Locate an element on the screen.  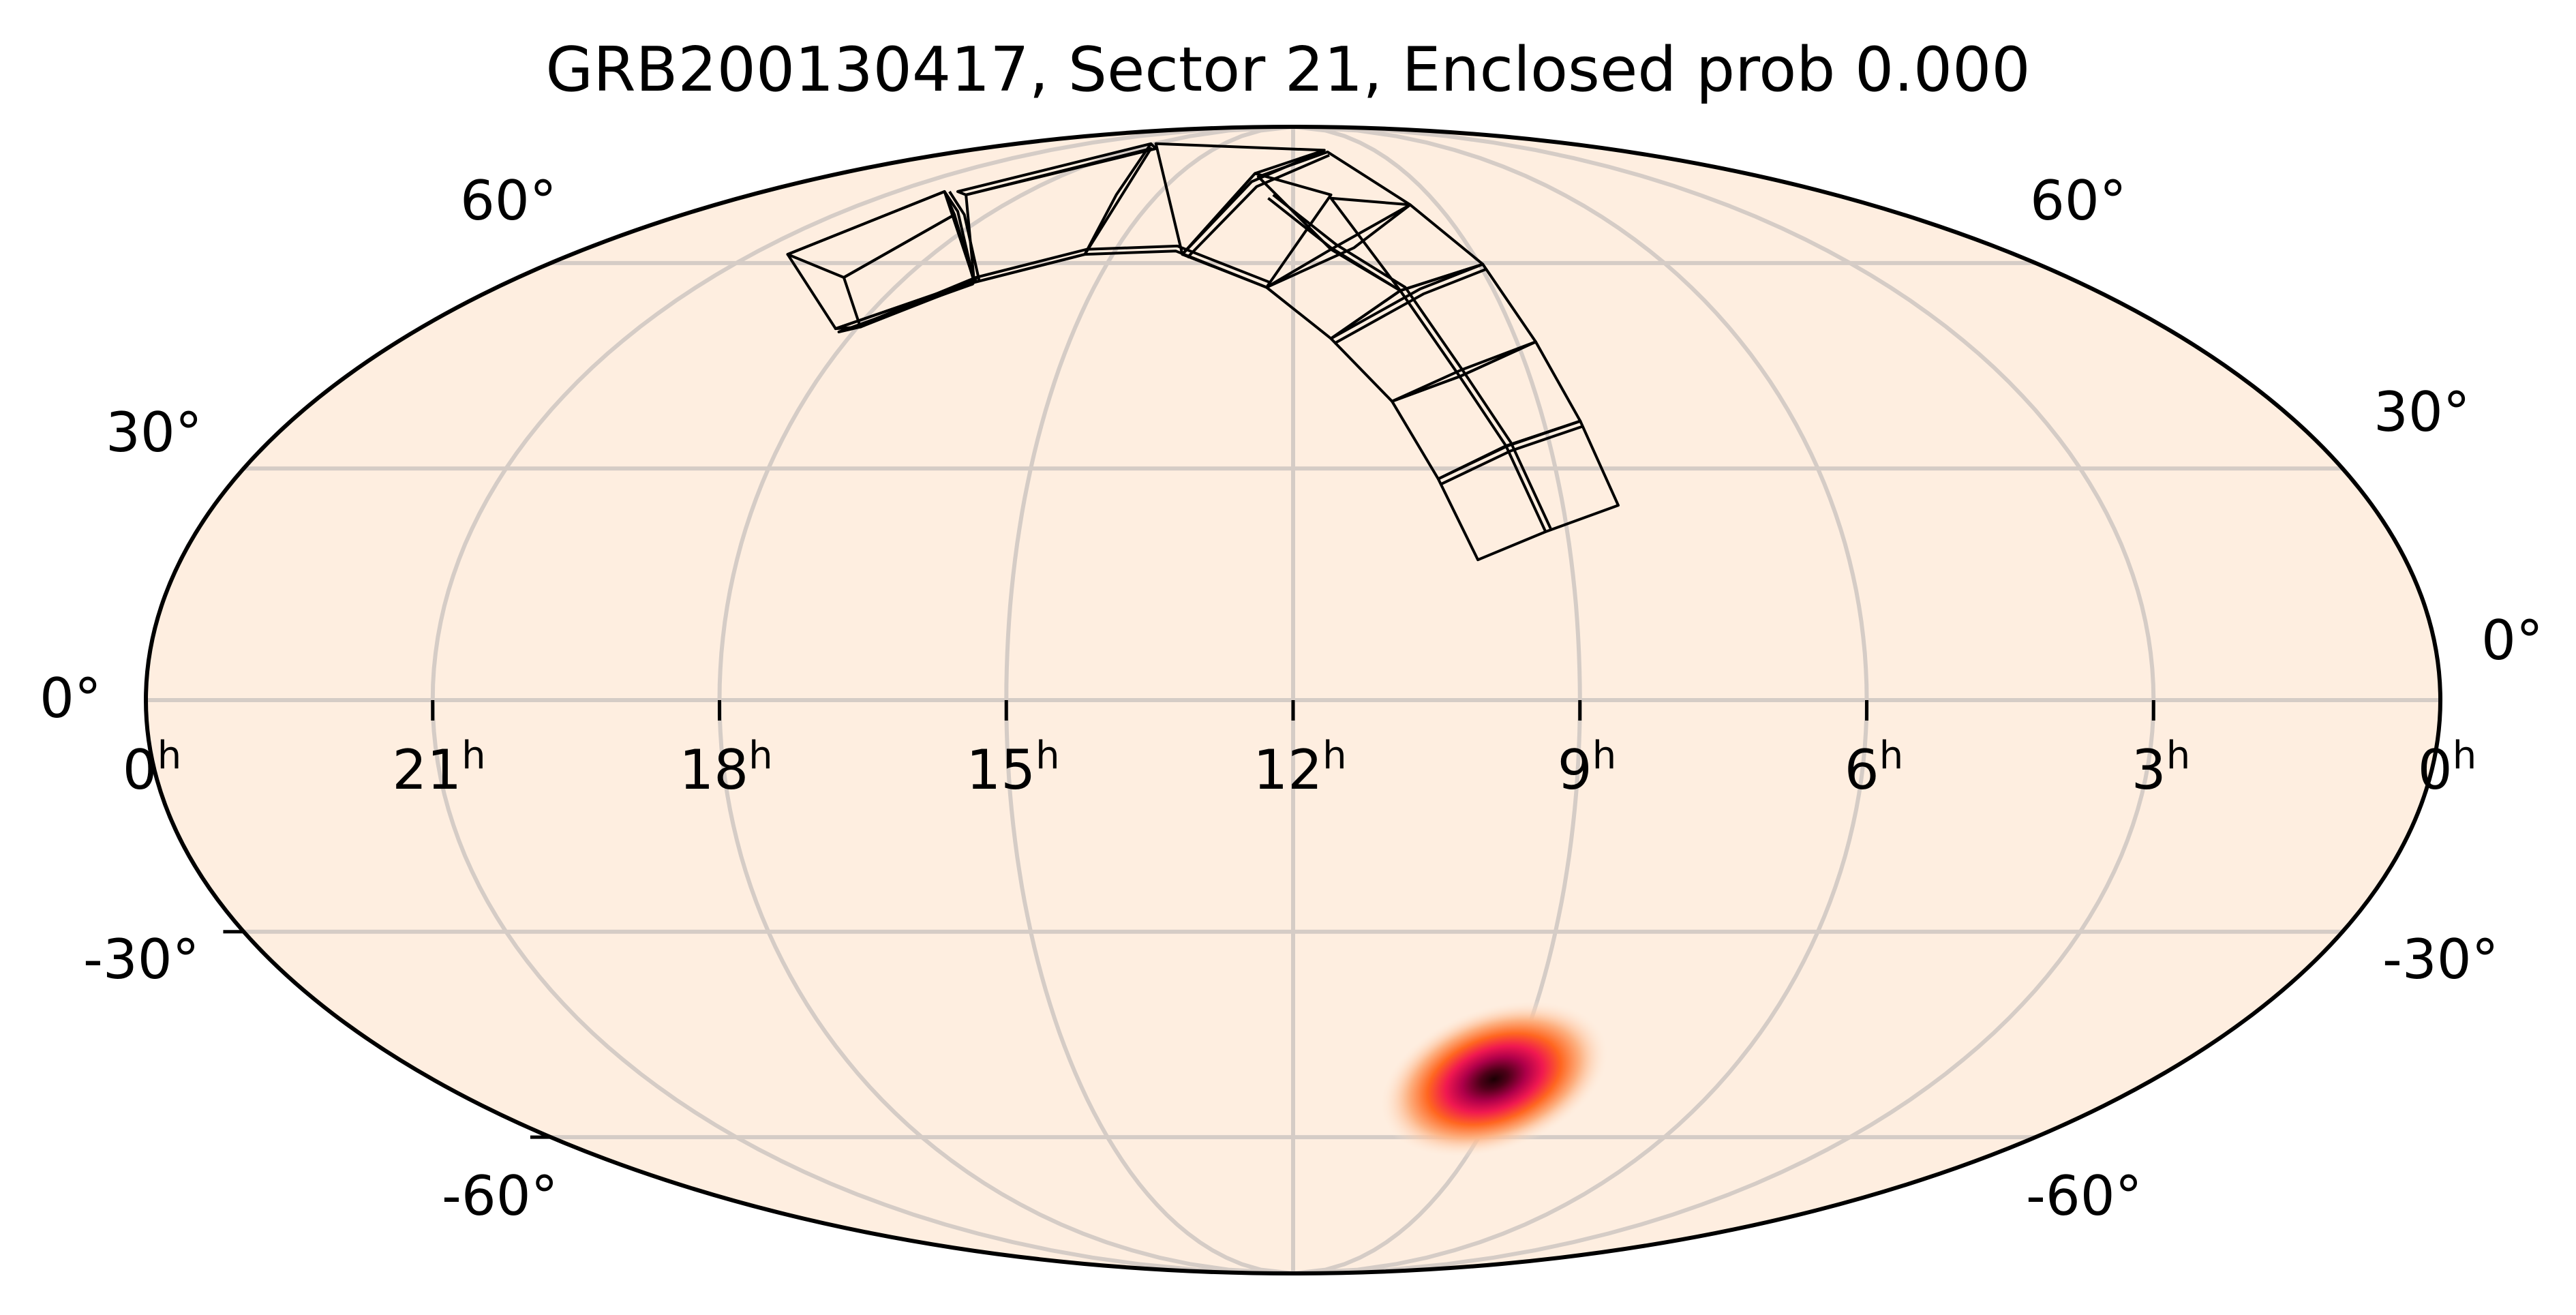
x-tick-label: 3h is located at coordinates (2161, 768).